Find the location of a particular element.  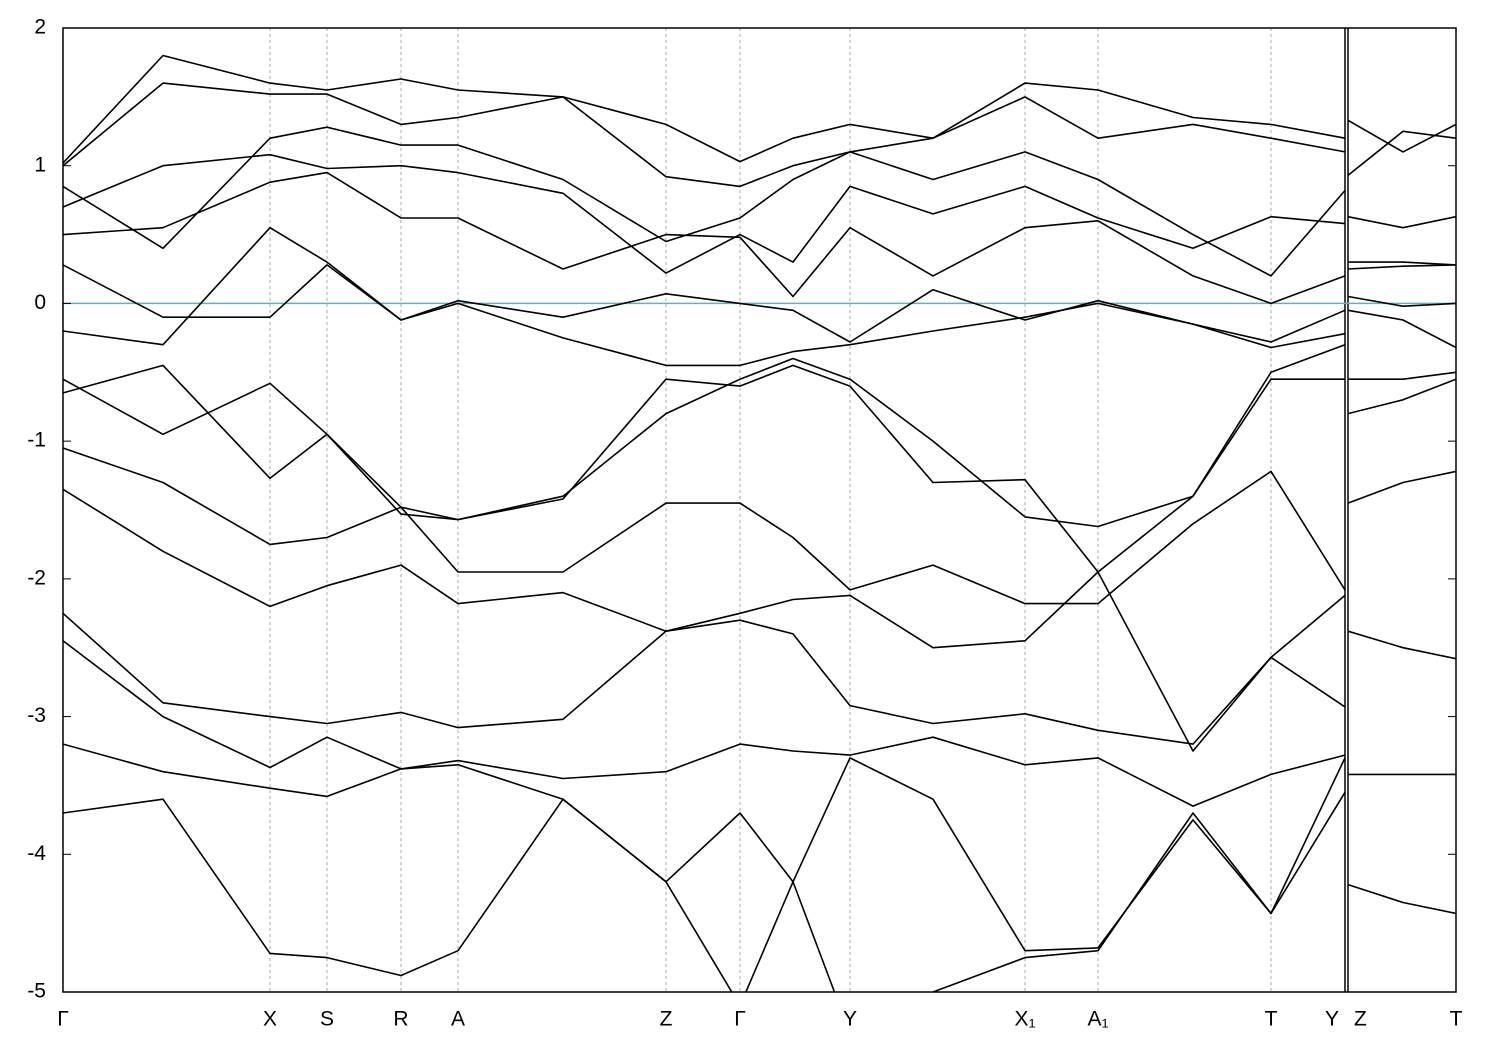

y-tick-label: -5 is located at coordinates (36, 991).